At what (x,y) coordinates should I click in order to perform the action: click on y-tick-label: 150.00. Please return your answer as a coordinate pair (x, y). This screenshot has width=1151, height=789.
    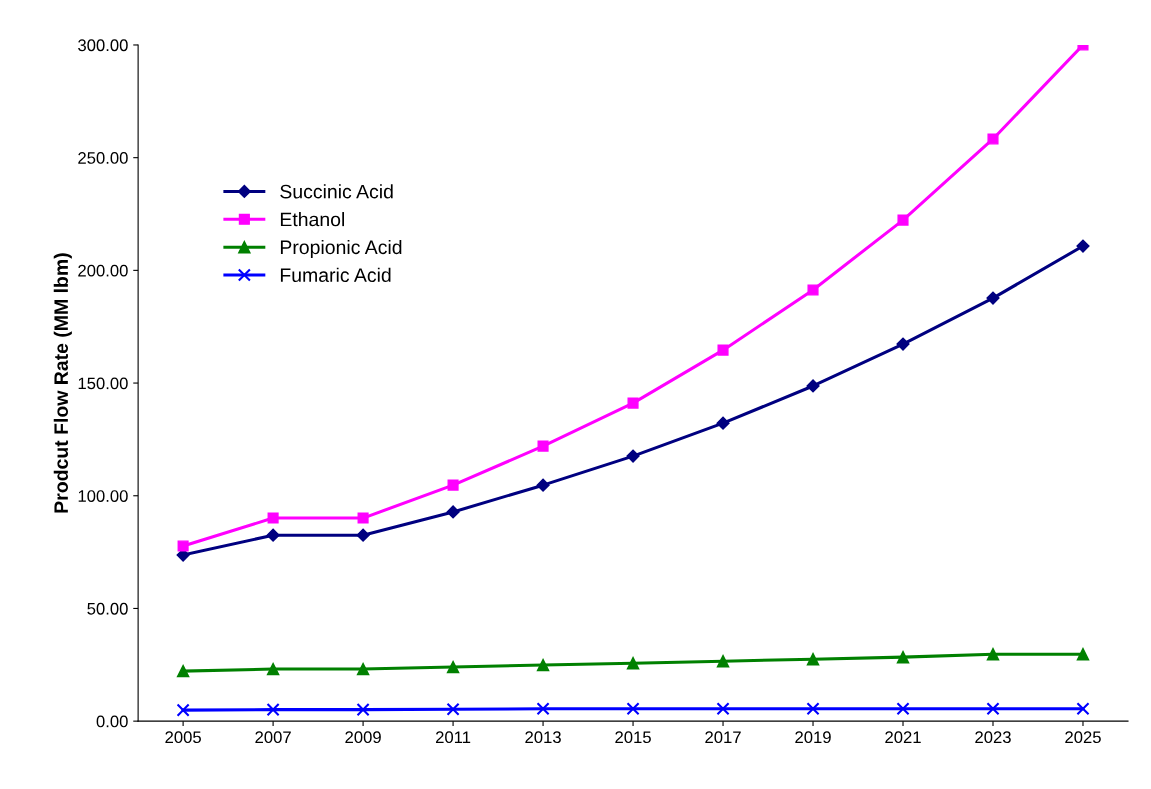
    Looking at the image, I should click on (103, 383).